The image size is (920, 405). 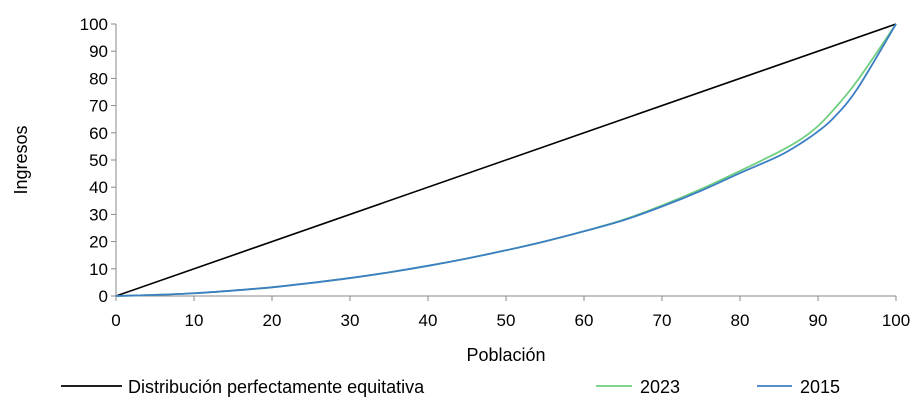 What do you see at coordinates (272, 320) in the screenshot?
I see `x-tick-label: 20` at bounding box center [272, 320].